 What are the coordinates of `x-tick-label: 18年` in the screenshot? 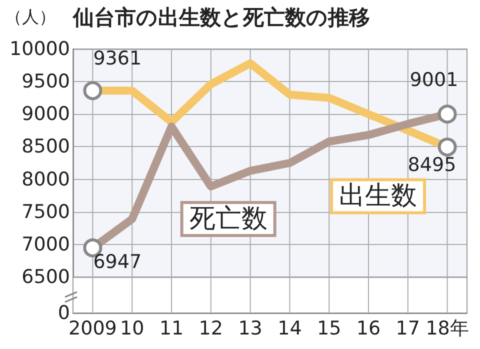 It's located at (447, 329).